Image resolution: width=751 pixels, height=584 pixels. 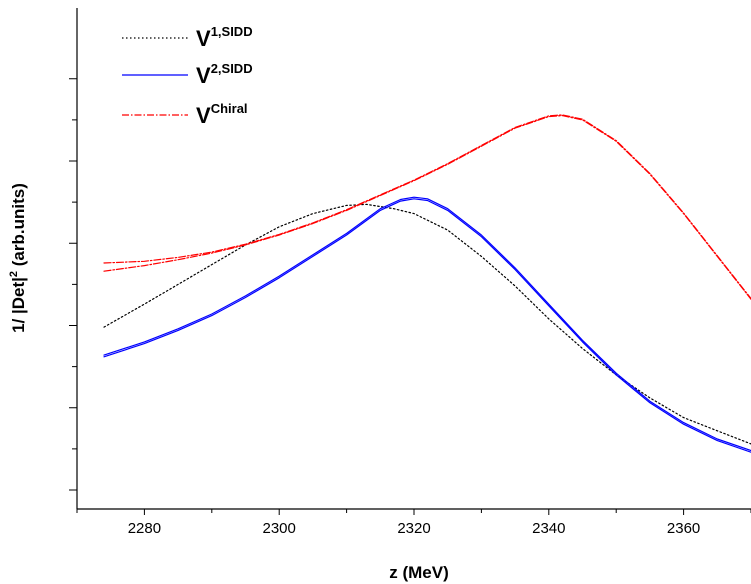 I want to click on x-tick-label: 2360, so click(x=683, y=528).